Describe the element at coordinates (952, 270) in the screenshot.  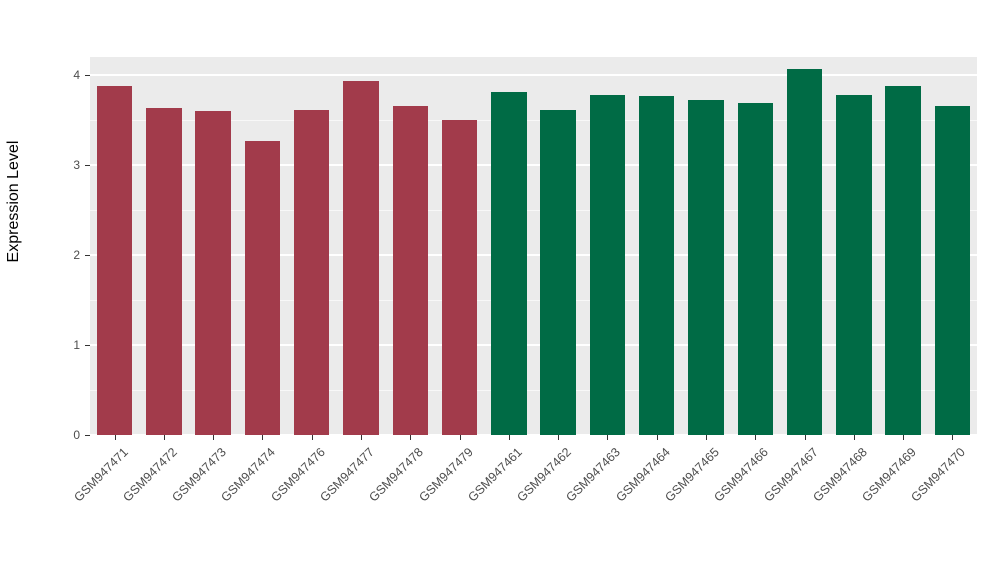
I see `bar-GSM947470` at that location.